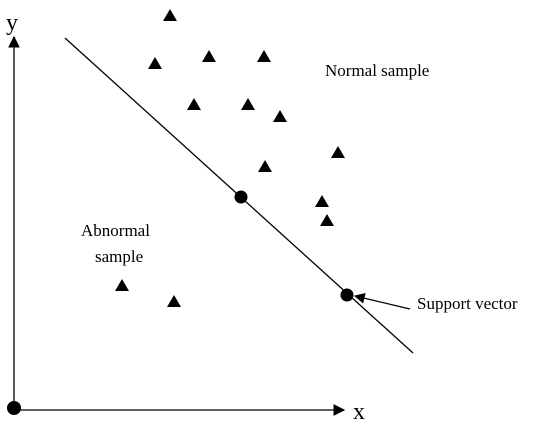  Describe the element at coordinates (148, 293) in the screenshot. I see `abnormal-sample-points` at that location.